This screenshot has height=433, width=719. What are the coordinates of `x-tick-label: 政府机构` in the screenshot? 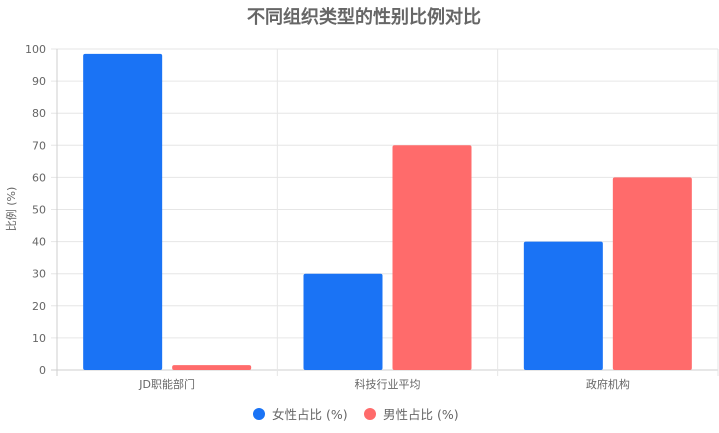 It's located at (608, 384).